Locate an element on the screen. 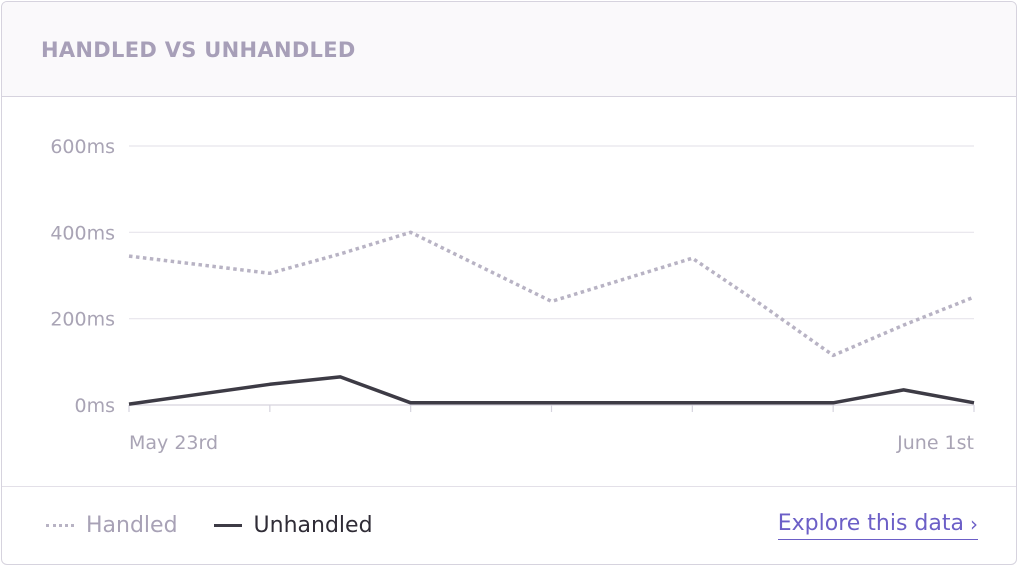  legend: Handled Unhandled is located at coordinates (227, 525).